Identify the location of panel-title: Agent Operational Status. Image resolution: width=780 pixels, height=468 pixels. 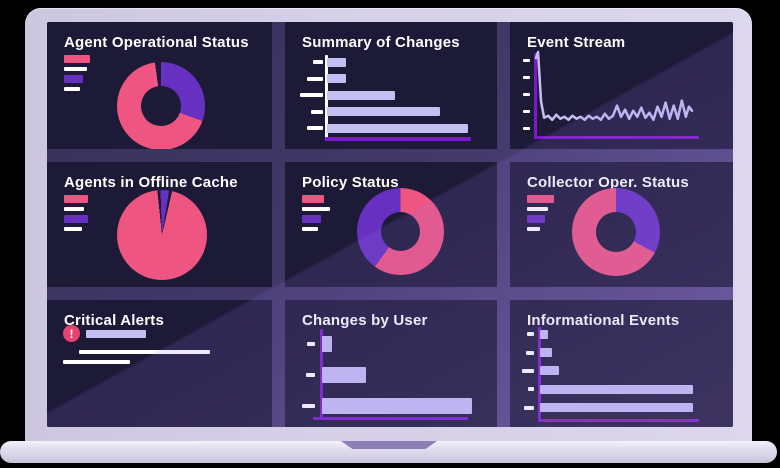
(156, 42).